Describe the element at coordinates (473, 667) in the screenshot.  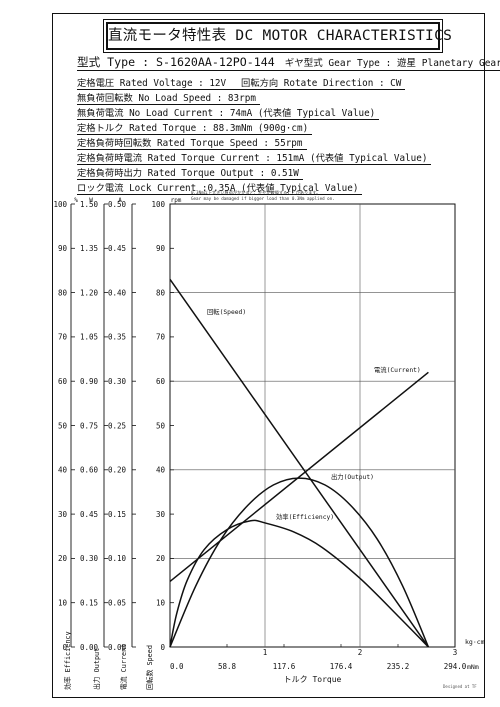
I see `x-unit-bottom: mNm` at that location.